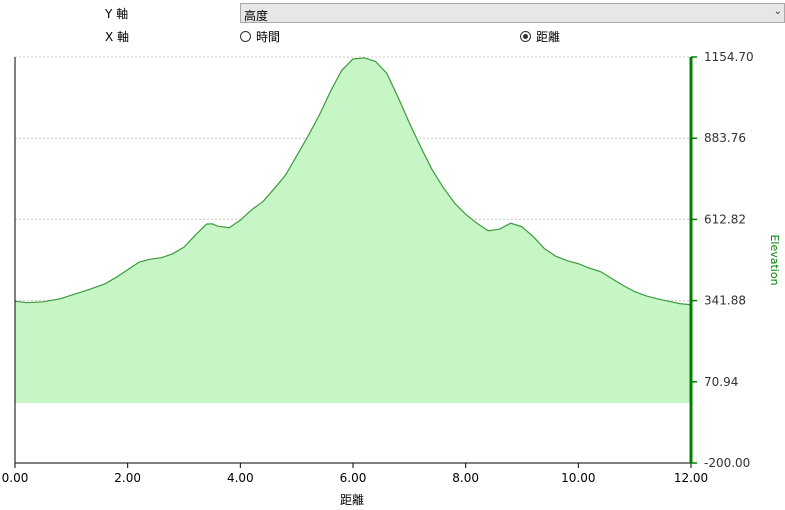 This screenshot has height=510, width=785. Describe the element at coordinates (15, 478) in the screenshot. I see `x-tick-label-0: 0.00` at that location.